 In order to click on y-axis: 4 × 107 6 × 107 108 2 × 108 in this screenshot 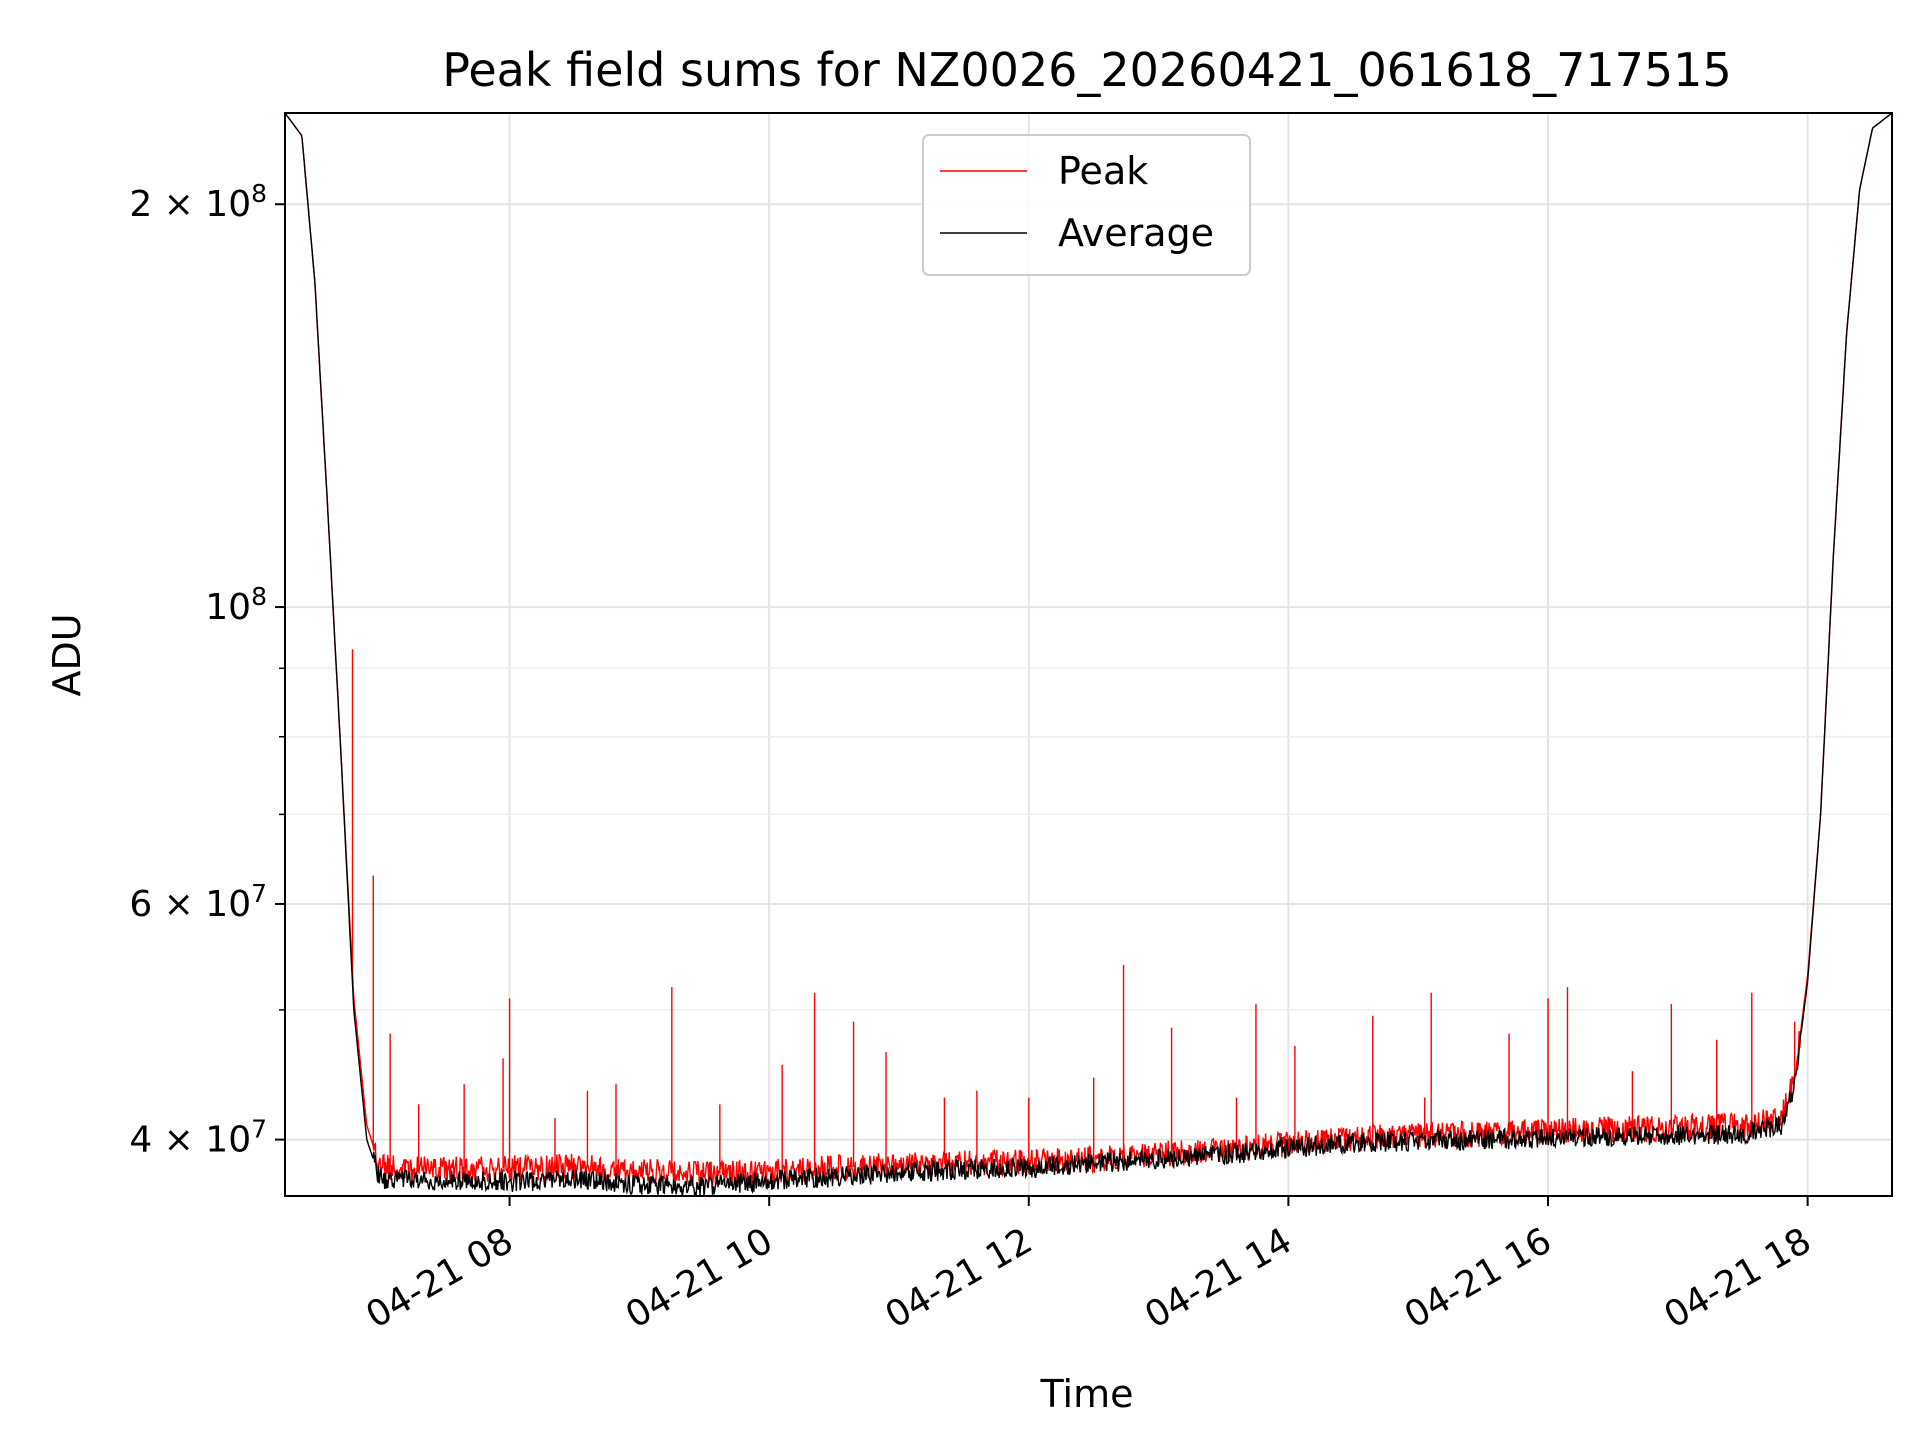, I will do `click(207, 670)`.